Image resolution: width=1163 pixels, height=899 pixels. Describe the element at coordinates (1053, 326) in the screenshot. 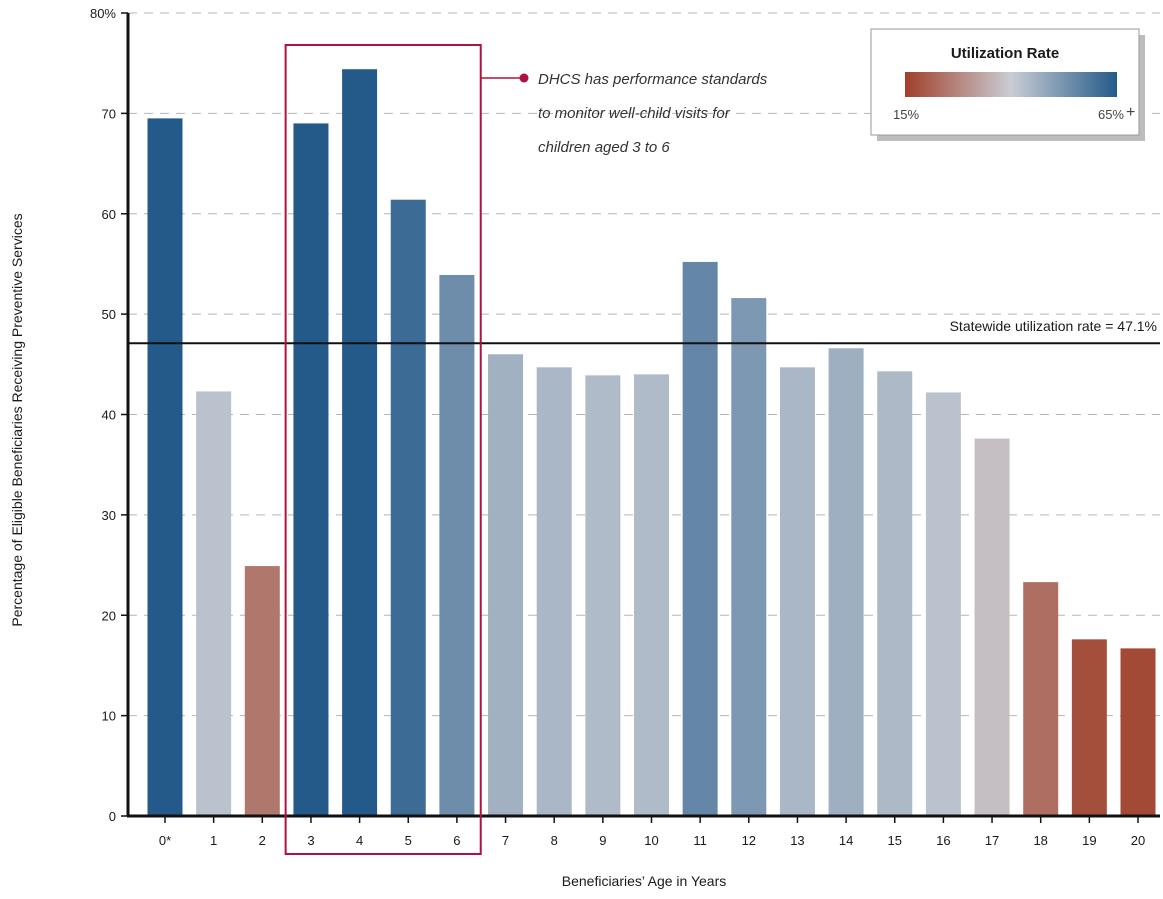

I see `statewide-reference-label: Statewide utilization rate = 47.1%` at that location.